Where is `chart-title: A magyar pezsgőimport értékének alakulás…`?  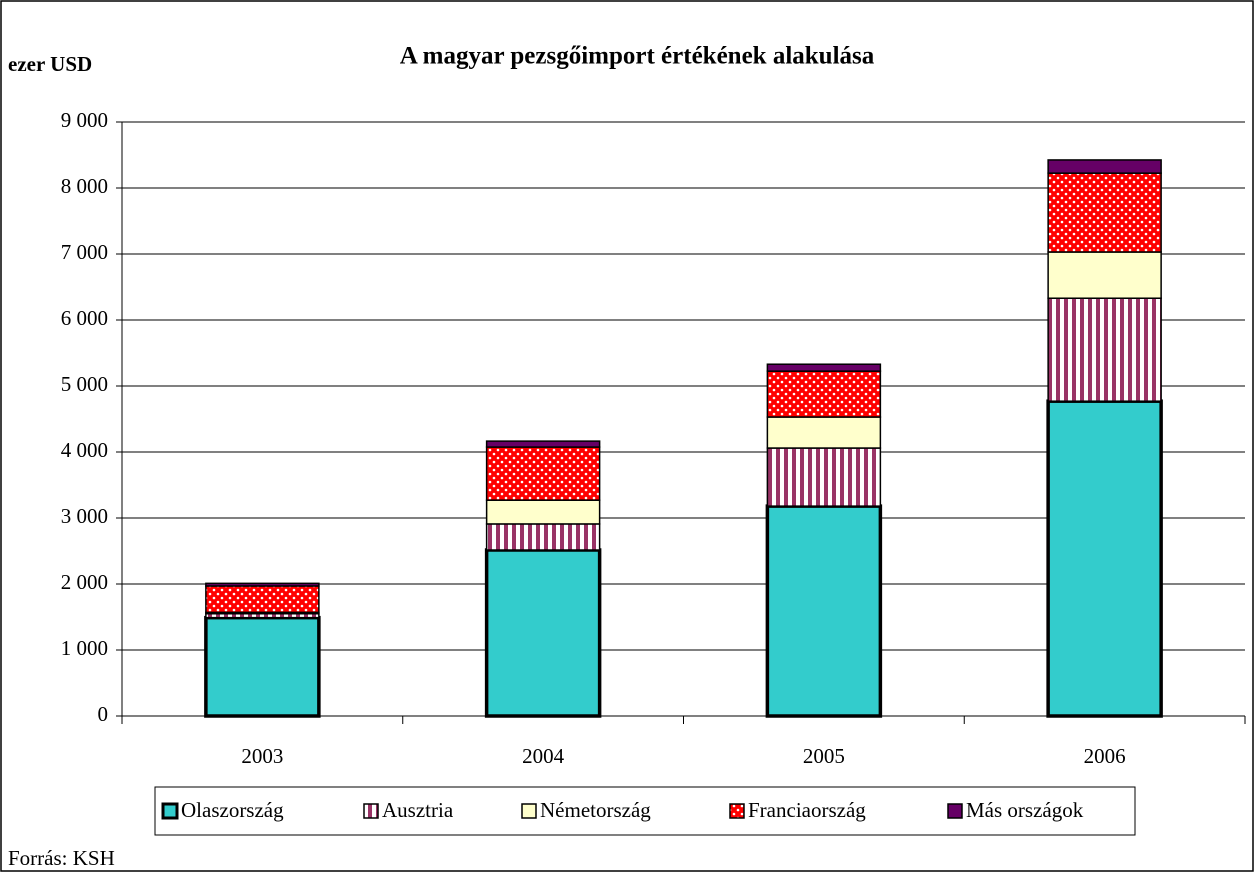
chart-title: A magyar pezsgőimport értékének alakulás… is located at coordinates (637, 56).